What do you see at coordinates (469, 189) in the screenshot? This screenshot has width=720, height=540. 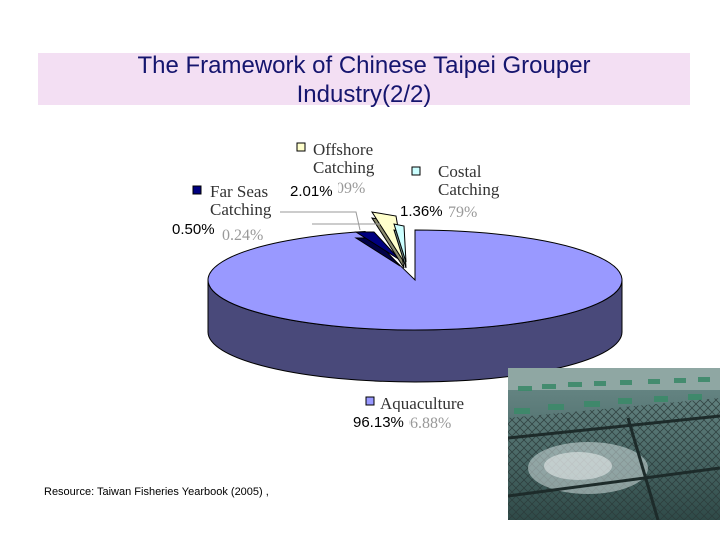 I see `legend-label-costal-catching: Catching` at bounding box center [469, 189].